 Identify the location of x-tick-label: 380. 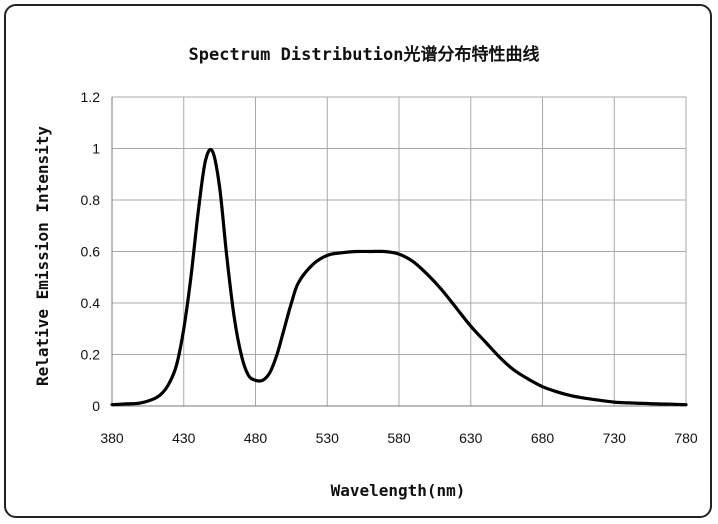
(112, 438).